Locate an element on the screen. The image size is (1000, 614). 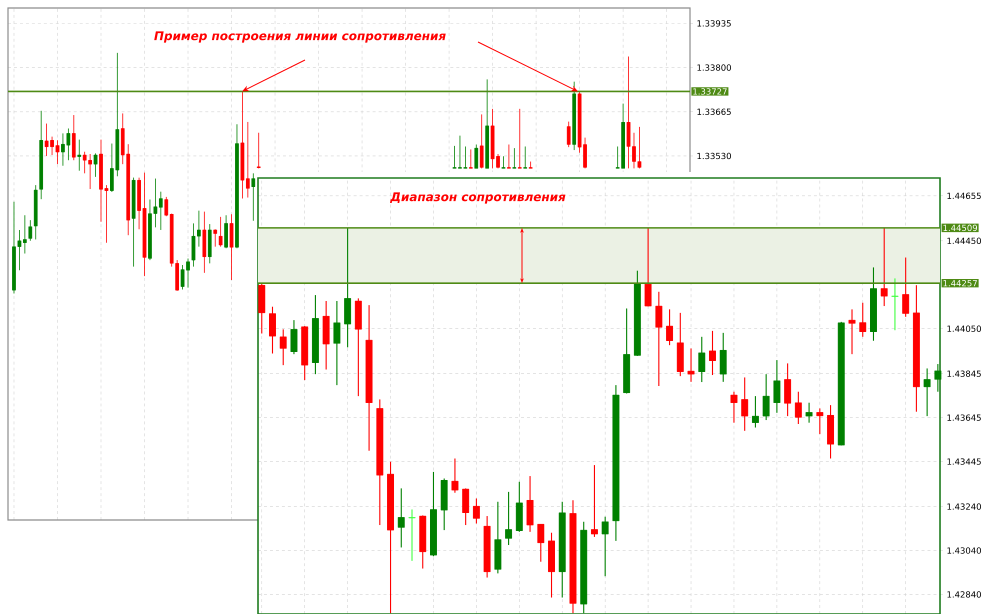
y-tick-label: 1.43240 is located at coordinates (964, 506).